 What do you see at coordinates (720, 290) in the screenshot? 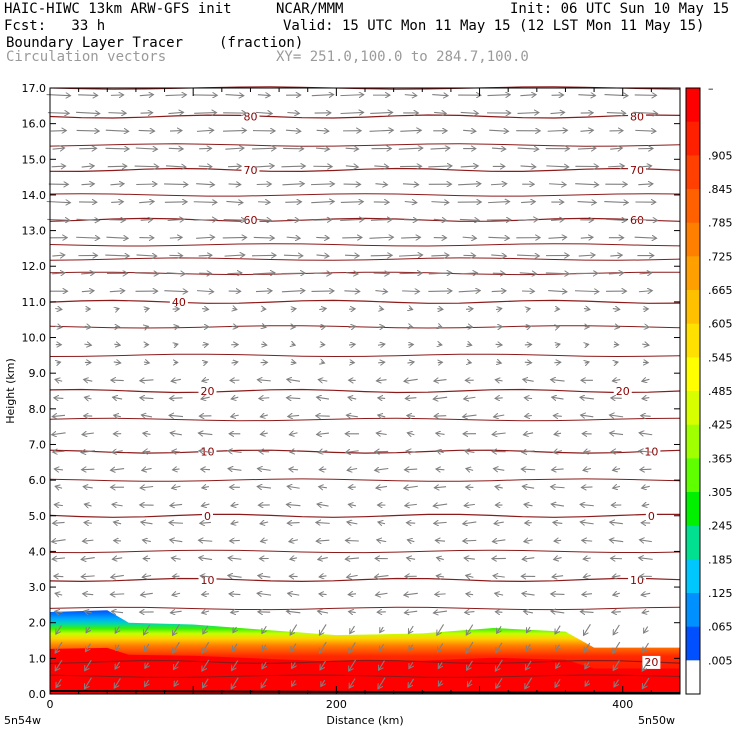
I see `colorbar-label: .665` at bounding box center [720, 290].